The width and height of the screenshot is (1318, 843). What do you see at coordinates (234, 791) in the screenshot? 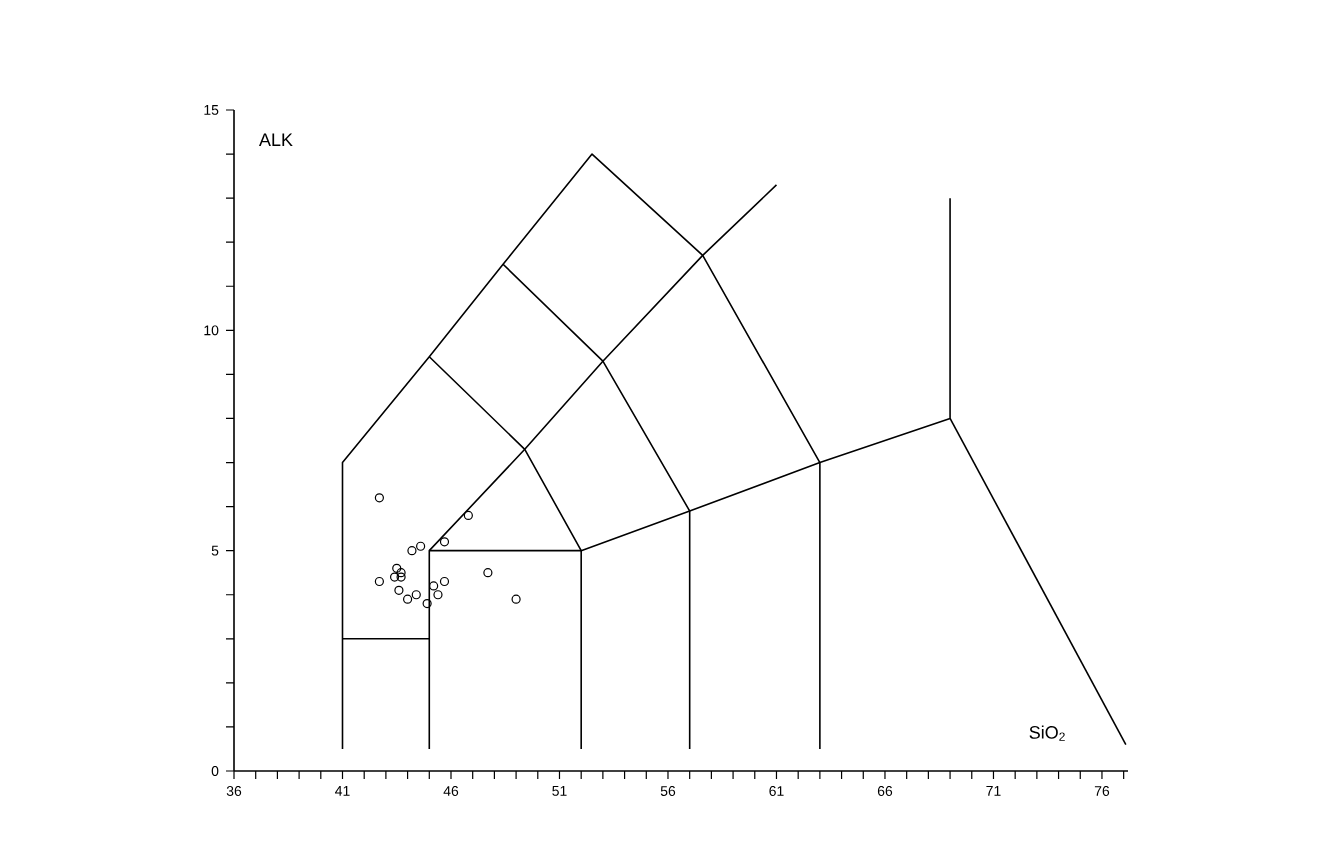
I see `x-tick-label: 36` at bounding box center [234, 791].